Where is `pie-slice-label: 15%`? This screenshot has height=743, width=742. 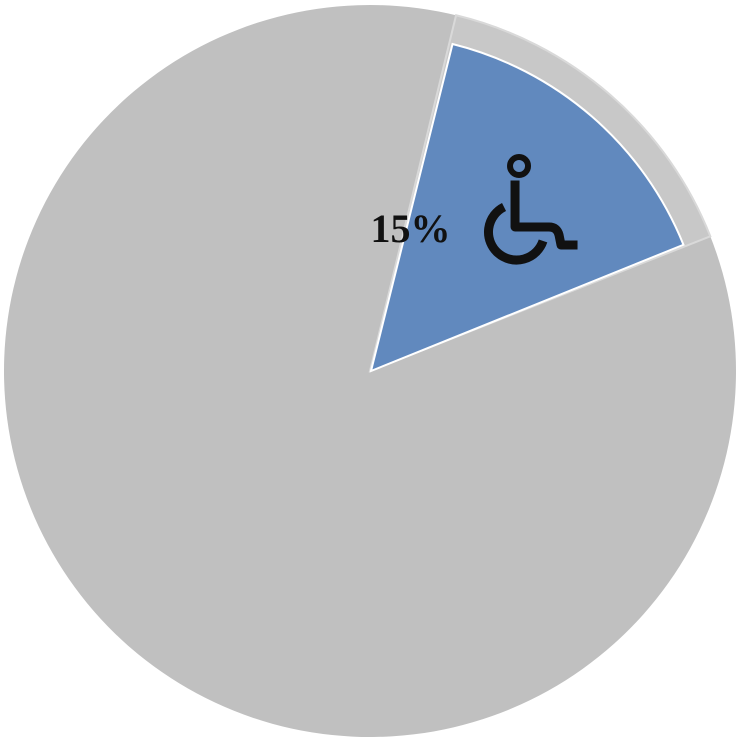
pie-slice-label: 15% is located at coordinates (410, 228).